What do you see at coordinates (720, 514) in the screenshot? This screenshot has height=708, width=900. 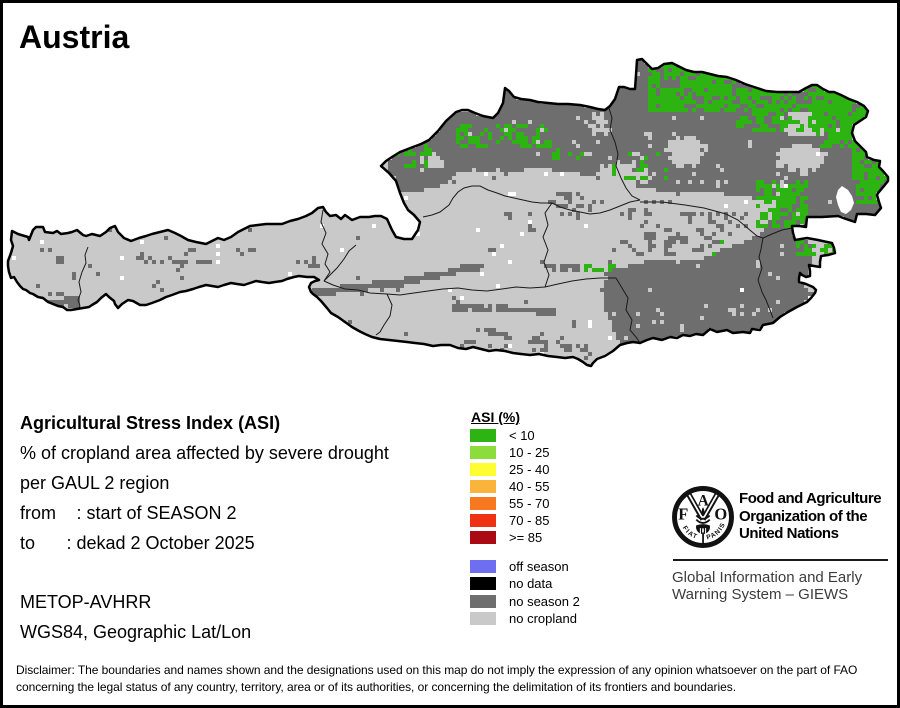 I see `svg-text: O` at bounding box center [720, 514].